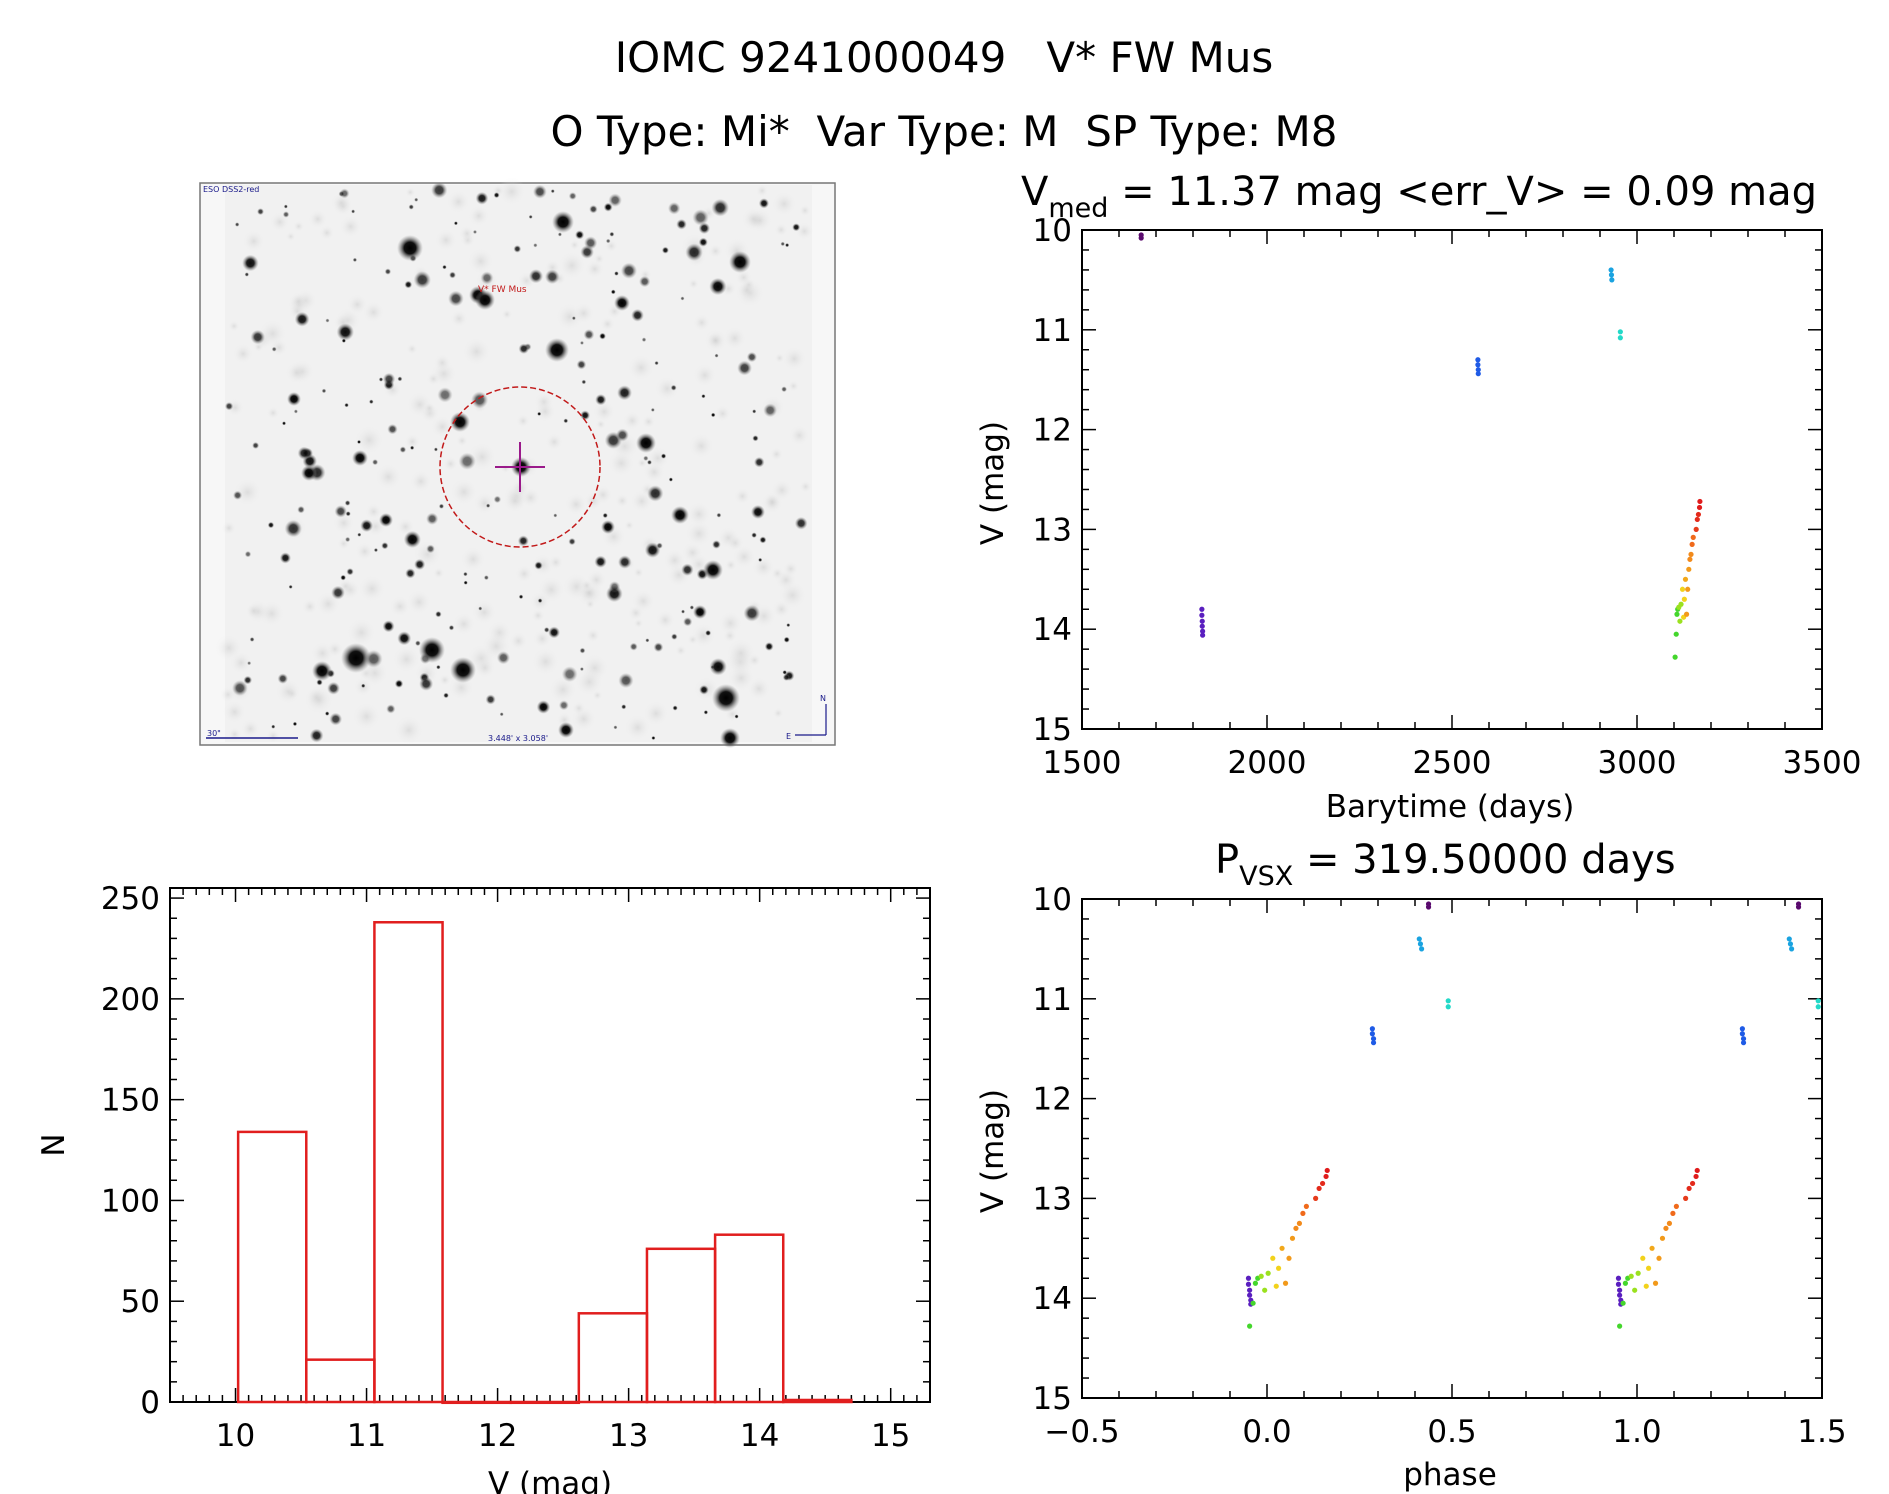 Image resolution: width=1889 pixels, height=1494 pixels. Describe the element at coordinates (1266, 1432) in the screenshot. I see `x-tick-label: 0.0` at that location.